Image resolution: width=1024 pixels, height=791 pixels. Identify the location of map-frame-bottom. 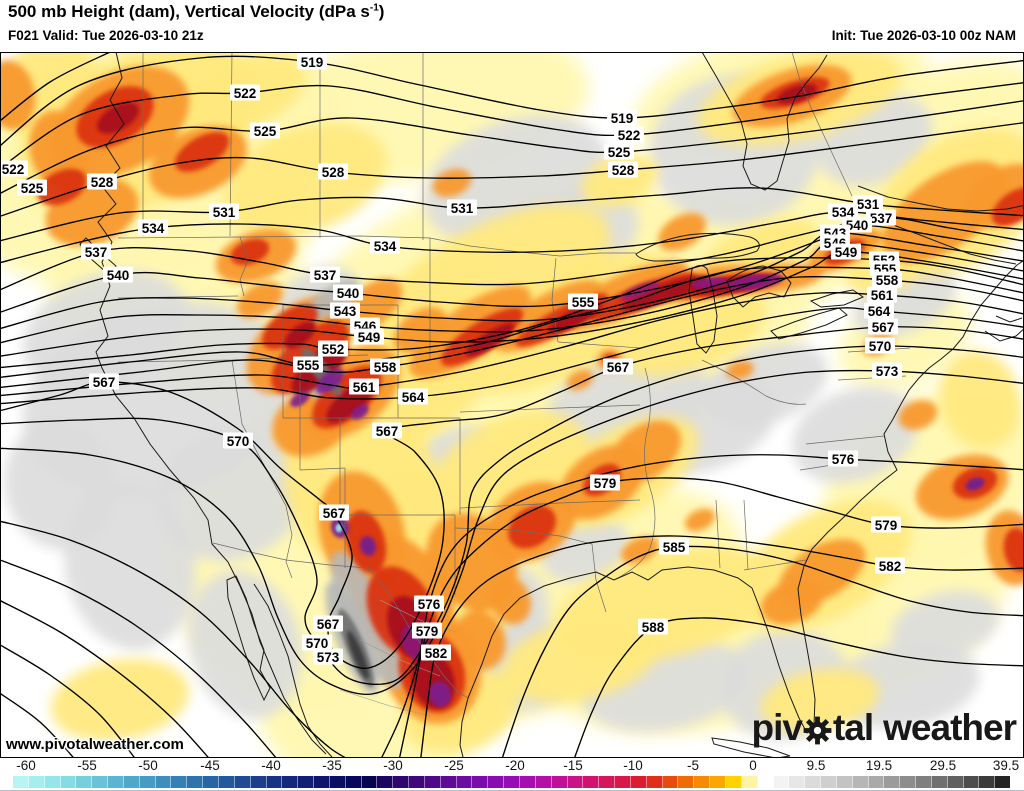
(512, 757).